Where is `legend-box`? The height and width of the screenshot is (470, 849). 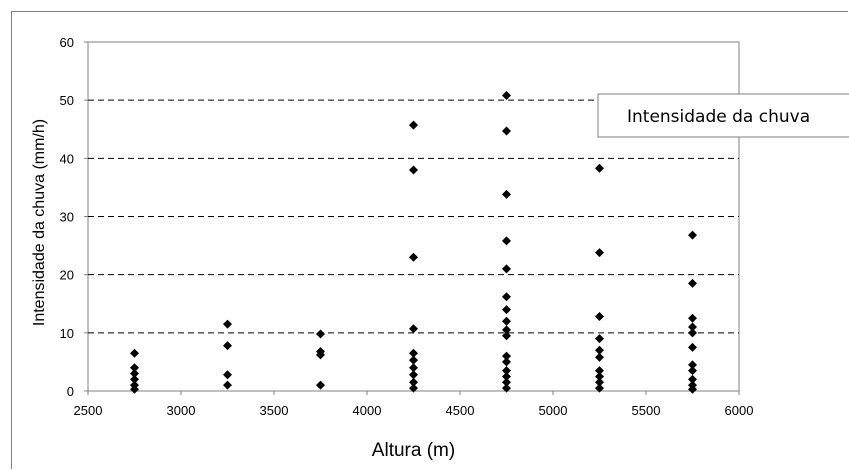 legend-box is located at coordinates (723, 115).